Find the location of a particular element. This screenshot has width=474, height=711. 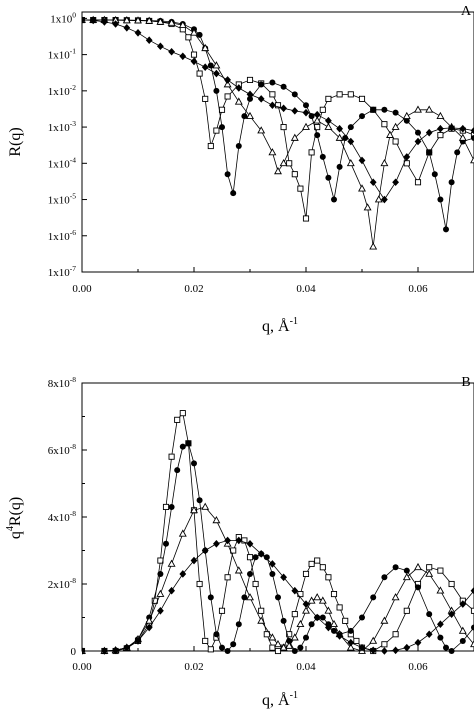

x-axis-title: q, Å-1 is located at coordinates (280, 699).